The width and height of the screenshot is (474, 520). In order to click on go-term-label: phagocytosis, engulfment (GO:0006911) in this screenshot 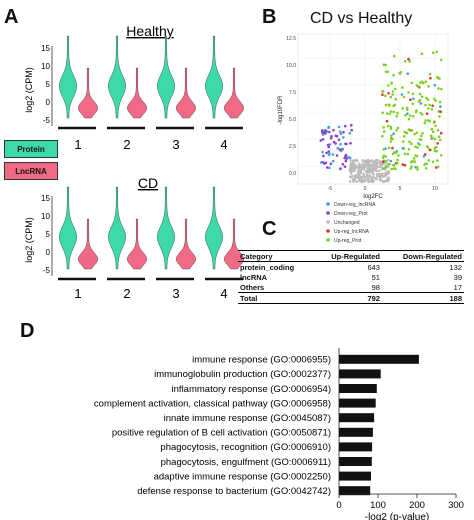, I will do `click(246, 462)`.